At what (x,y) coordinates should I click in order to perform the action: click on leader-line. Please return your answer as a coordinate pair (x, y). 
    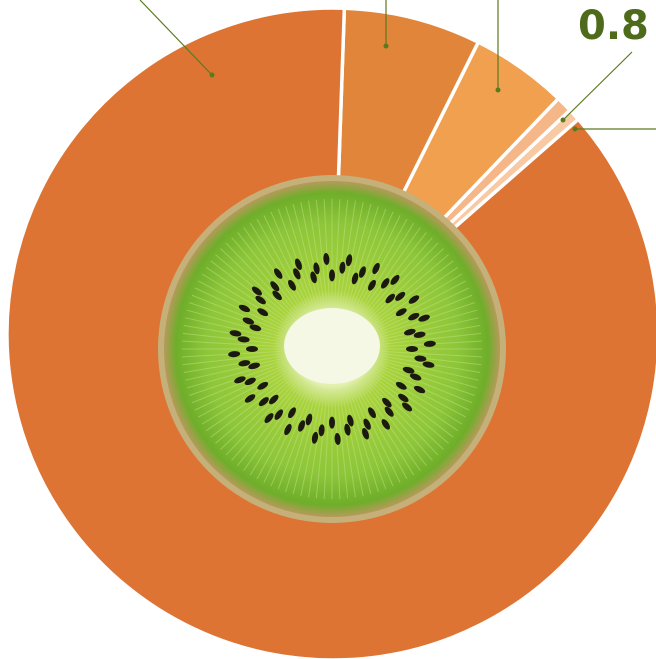
    Looking at the image, I should click on (176, 38).